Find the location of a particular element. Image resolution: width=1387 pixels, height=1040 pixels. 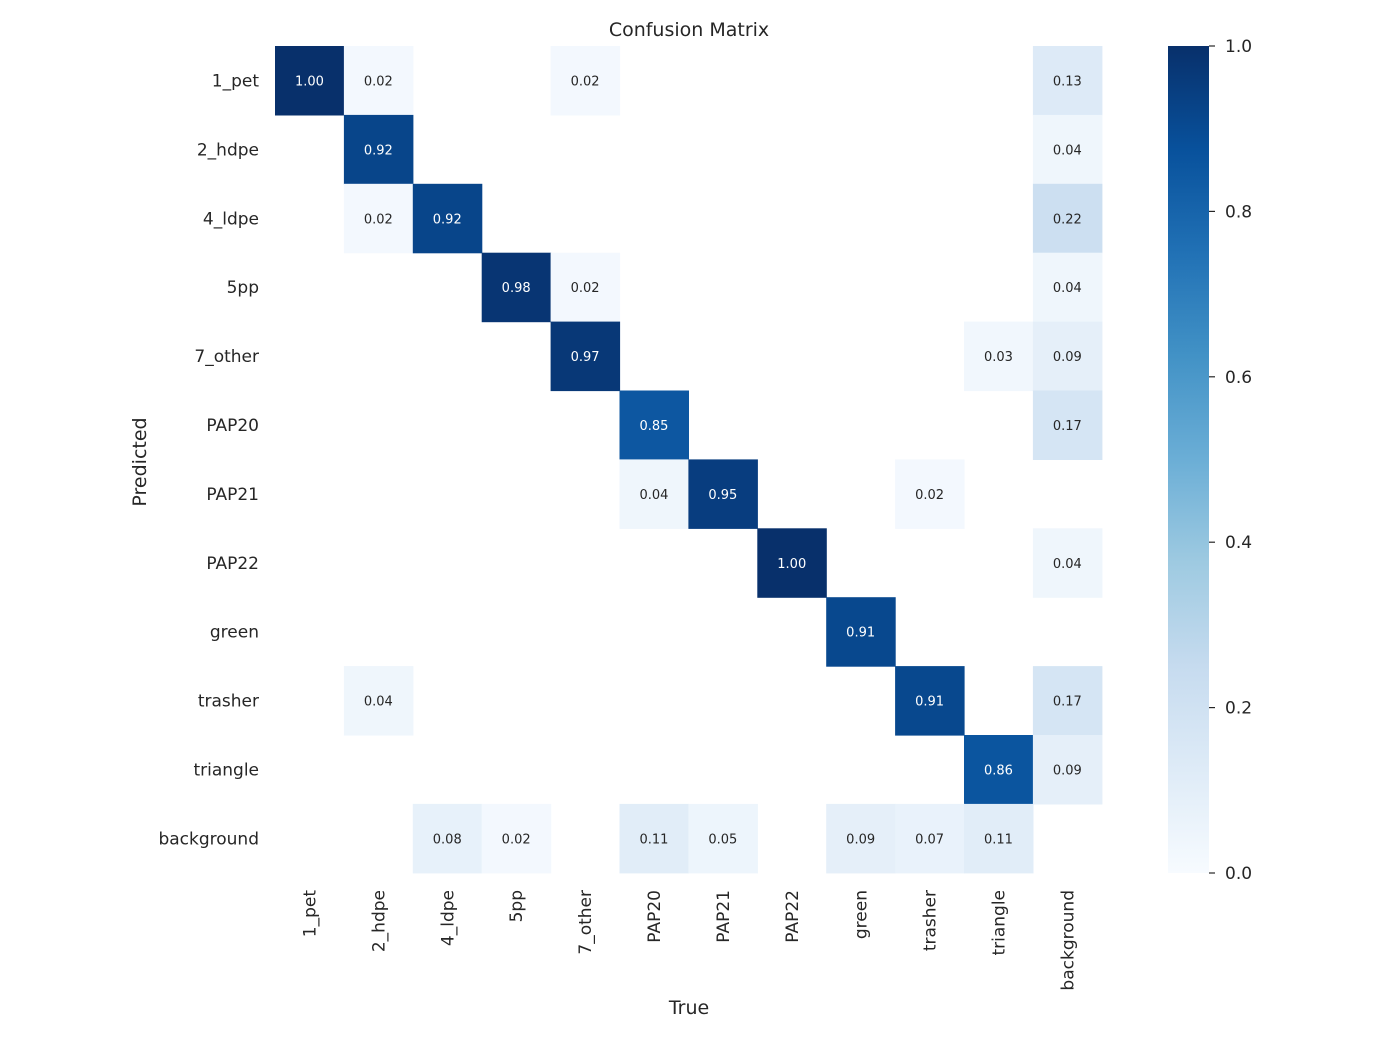

cell-value-label: 0.98 is located at coordinates (516, 288).